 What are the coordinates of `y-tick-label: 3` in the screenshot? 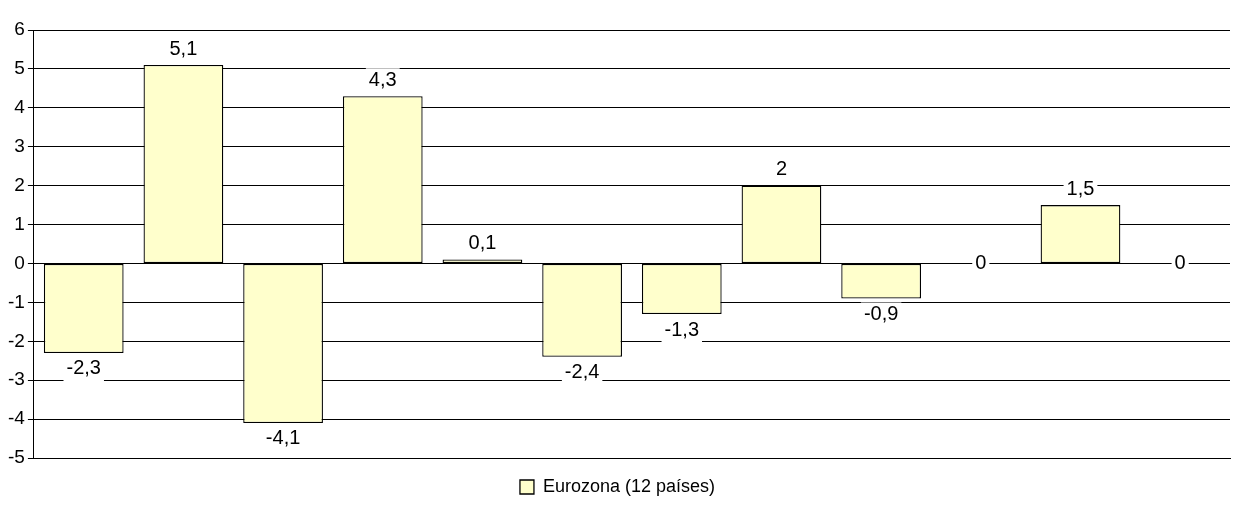 It's located at (19, 145).